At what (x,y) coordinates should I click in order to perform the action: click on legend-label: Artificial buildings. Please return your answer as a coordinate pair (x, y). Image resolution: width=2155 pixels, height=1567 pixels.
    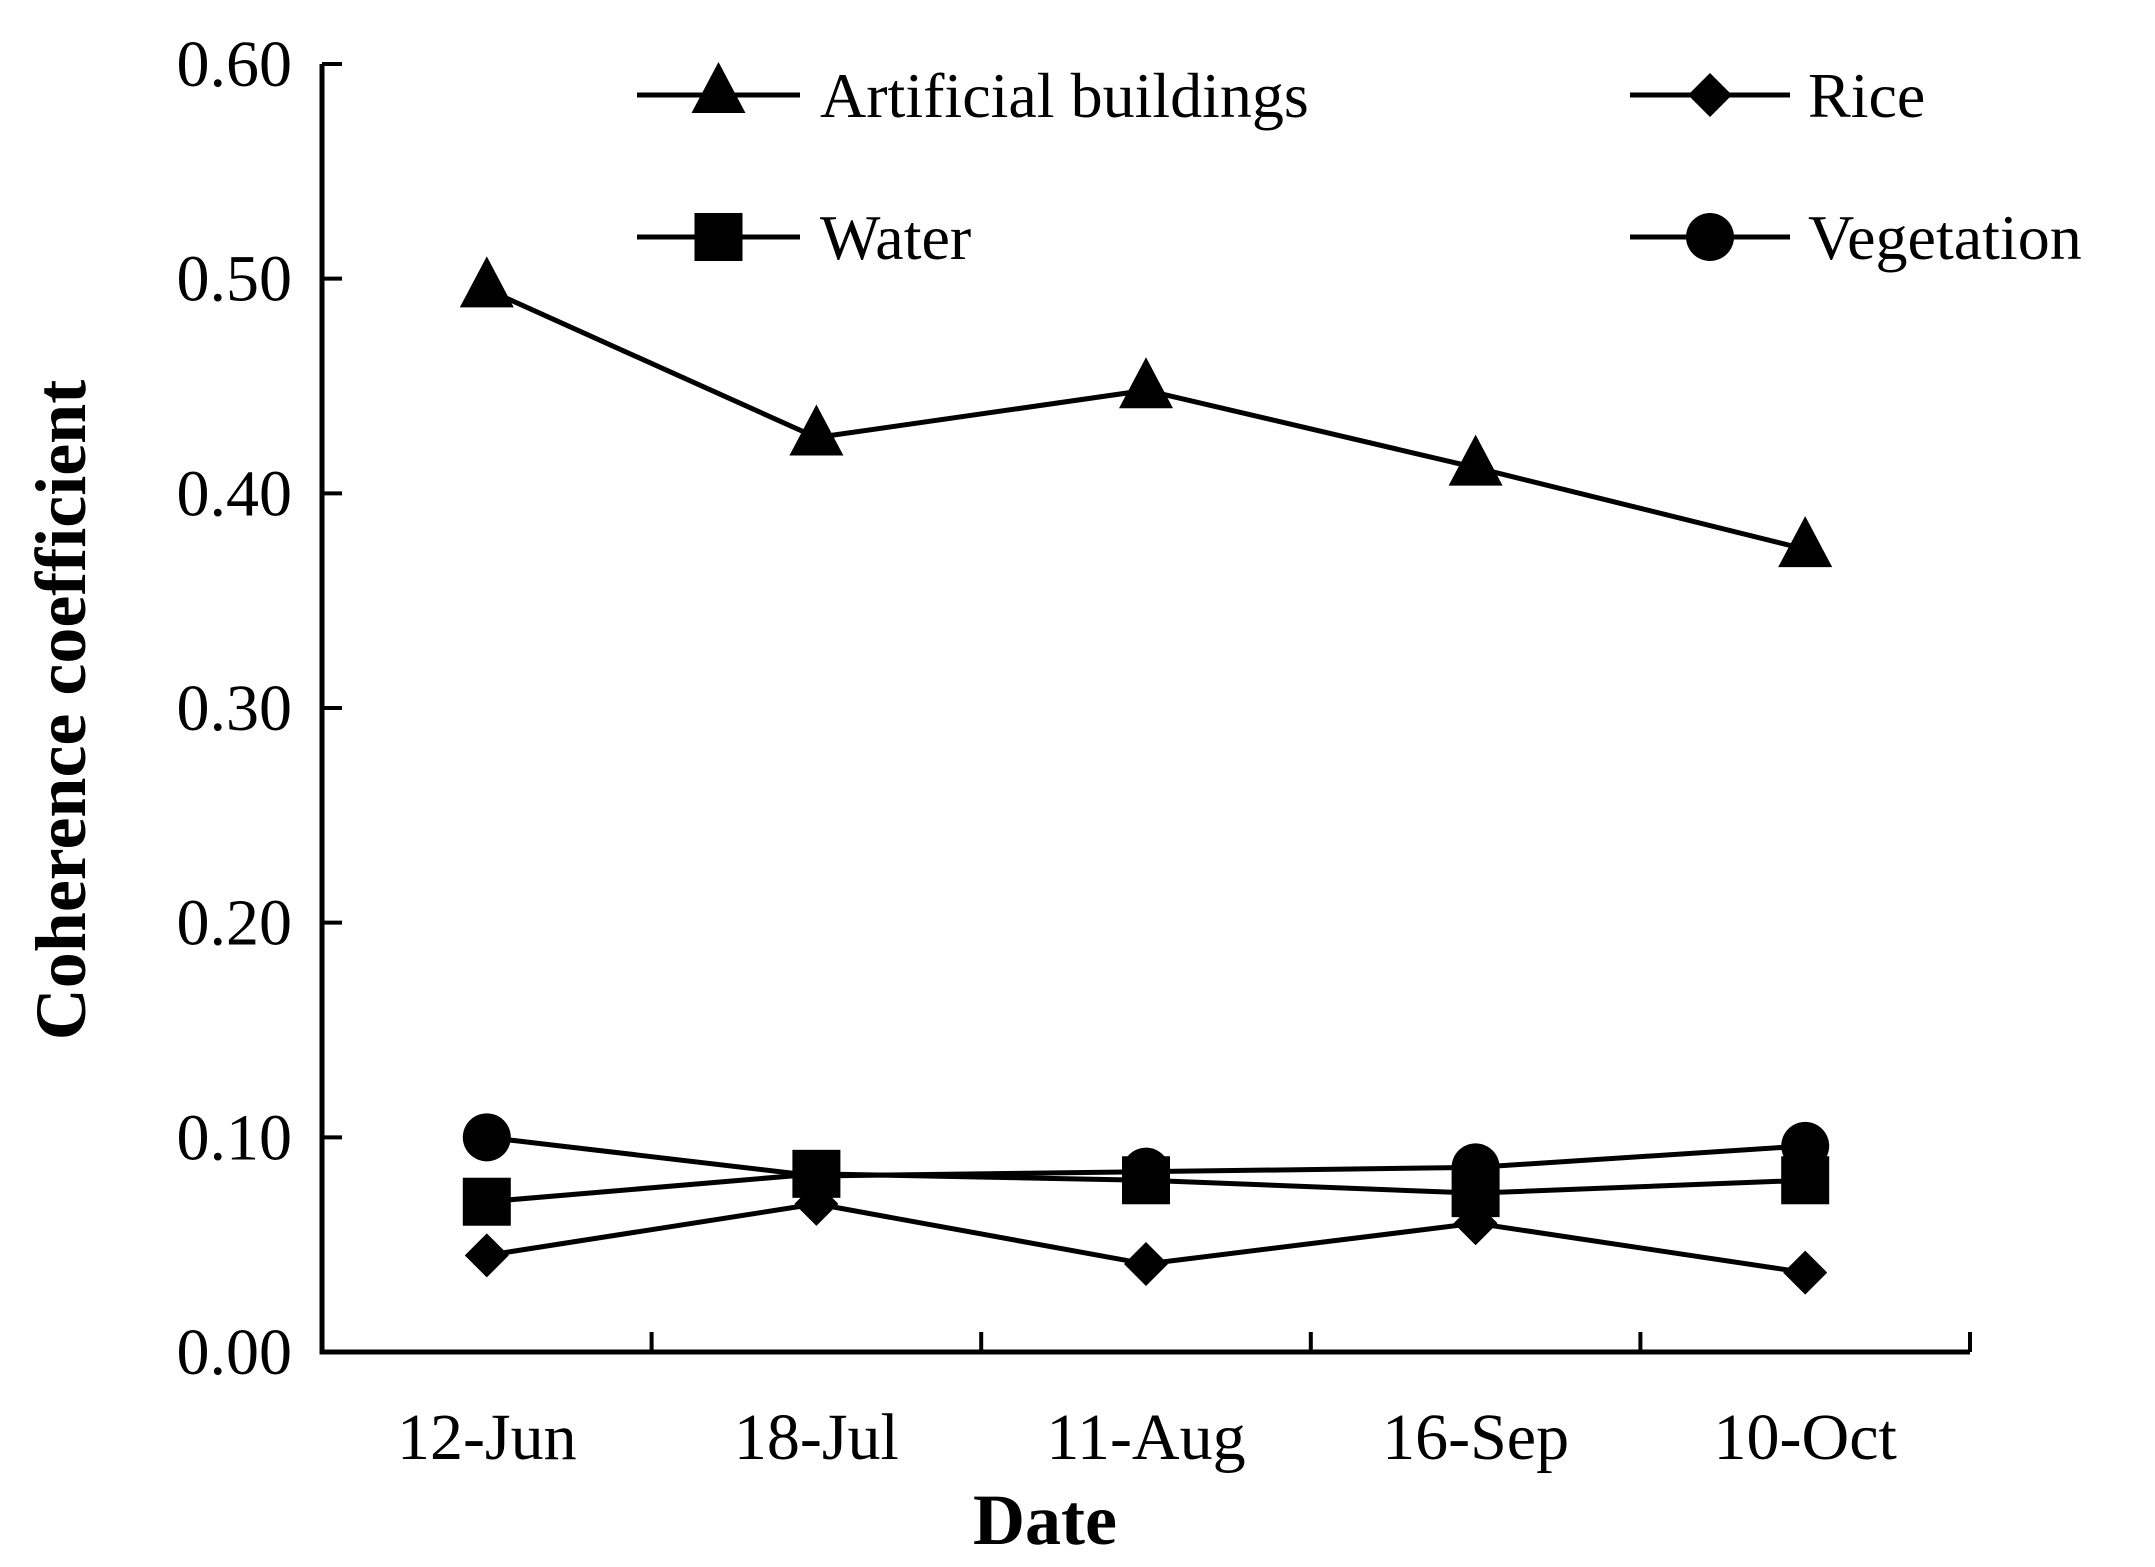
    Looking at the image, I should click on (1064, 95).